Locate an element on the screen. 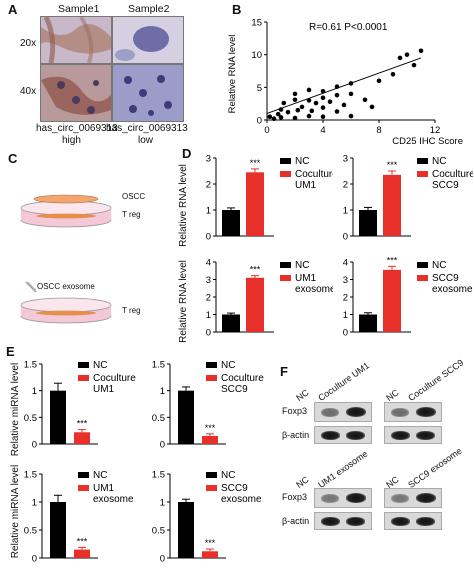 This screenshot has width=474, height=574. blot2-actin-membrane is located at coordinates (413, 435).